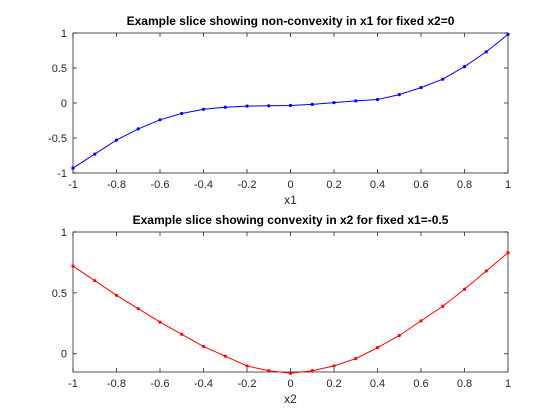 This screenshot has width=560, height=420. I want to click on bottom-x-tick-label: 0, so click(290, 384).